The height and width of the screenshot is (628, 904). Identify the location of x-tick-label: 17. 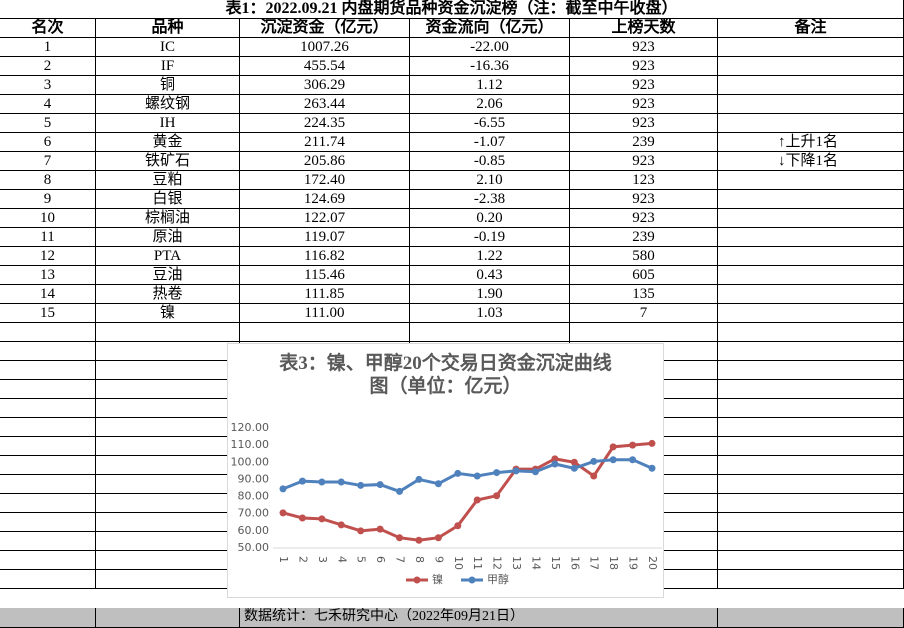
(594, 563).